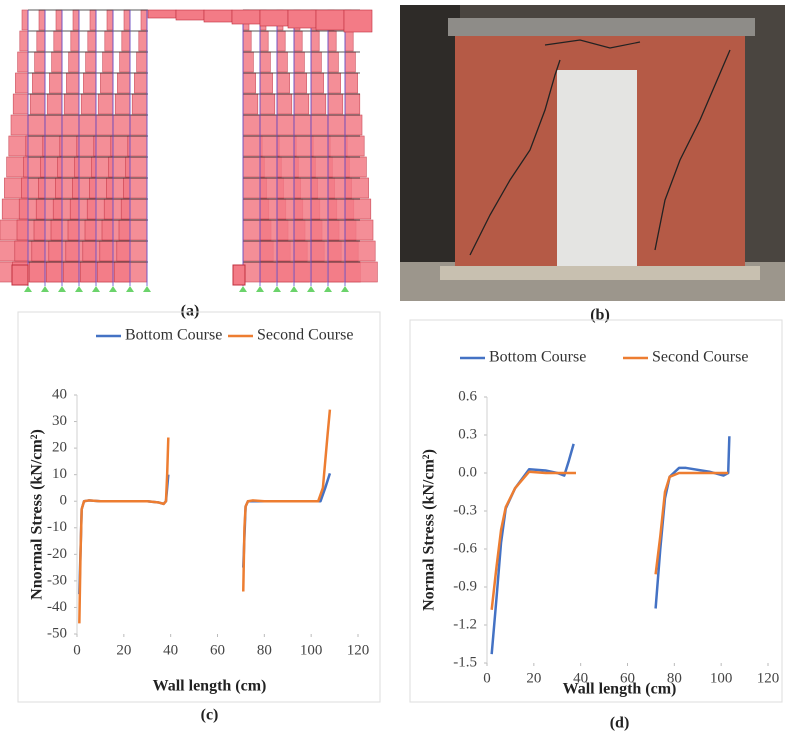 The height and width of the screenshot is (738, 785). Describe the element at coordinates (57, 554) in the screenshot. I see `y-tick-label: -20` at that location.